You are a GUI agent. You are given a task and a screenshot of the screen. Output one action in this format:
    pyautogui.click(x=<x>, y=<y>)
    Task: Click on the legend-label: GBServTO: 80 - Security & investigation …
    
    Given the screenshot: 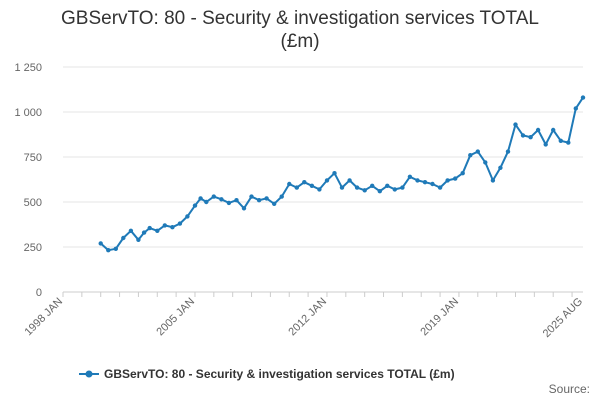 What is the action you would take?
    pyautogui.click(x=279, y=374)
    